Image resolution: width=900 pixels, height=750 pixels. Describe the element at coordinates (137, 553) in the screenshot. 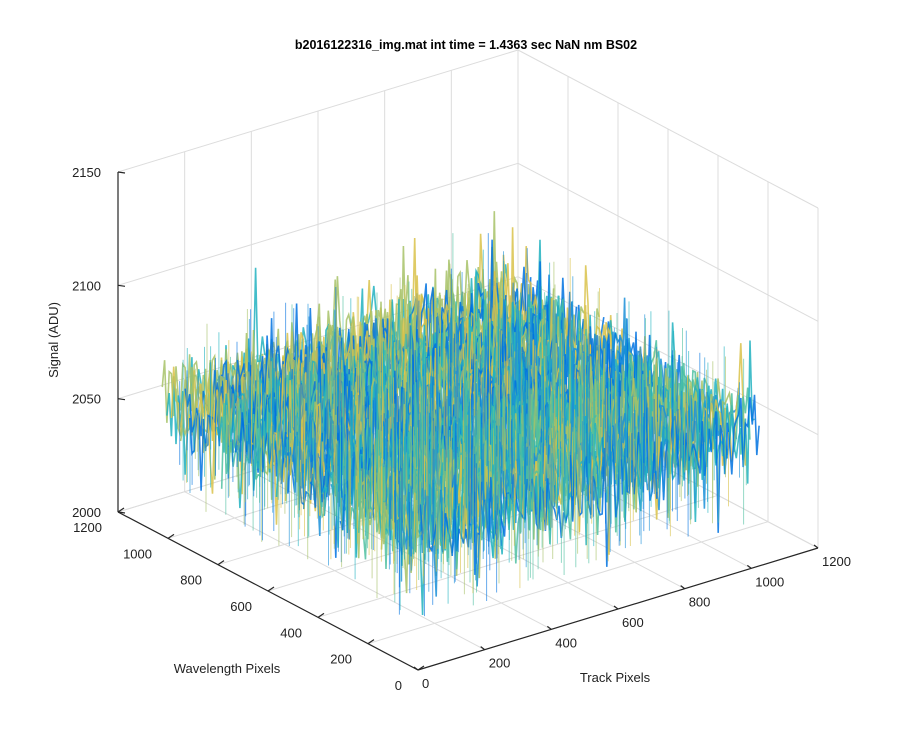

I see `y-tick-label: 1000` at that location.